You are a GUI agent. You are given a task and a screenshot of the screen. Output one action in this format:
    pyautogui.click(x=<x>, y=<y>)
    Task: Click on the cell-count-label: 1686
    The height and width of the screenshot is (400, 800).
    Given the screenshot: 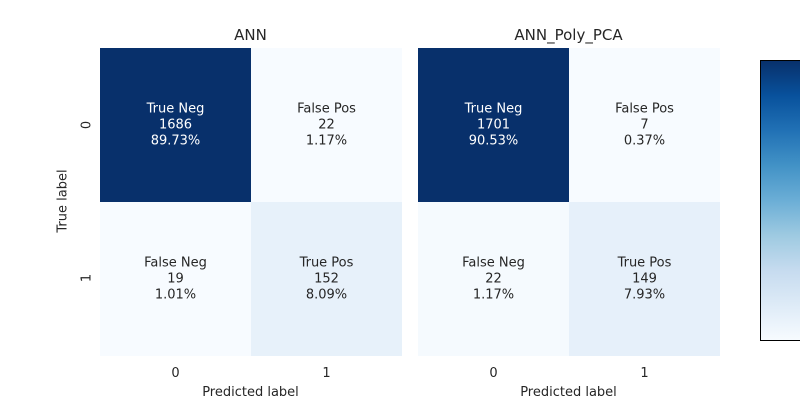 What is the action you would take?
    pyautogui.click(x=175, y=125)
    